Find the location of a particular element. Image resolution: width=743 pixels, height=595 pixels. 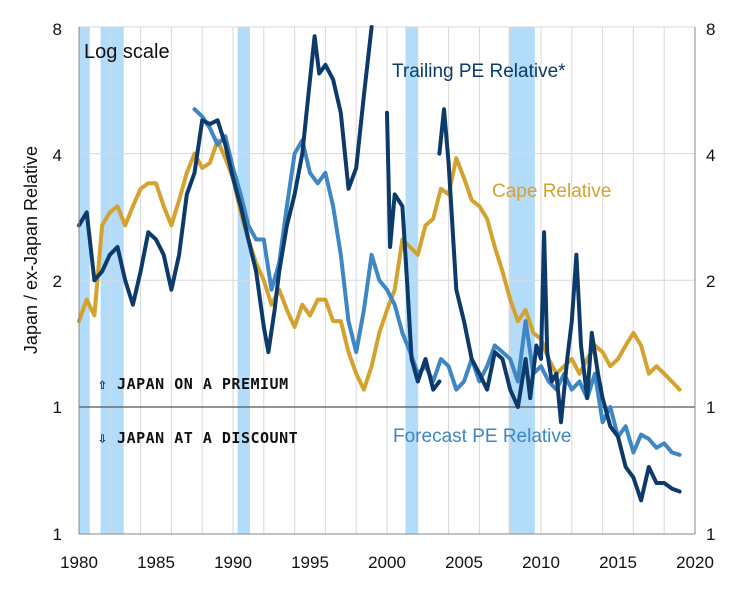

y-axis-label: Japan / ex-Japan Relative is located at coordinates (31, 250).